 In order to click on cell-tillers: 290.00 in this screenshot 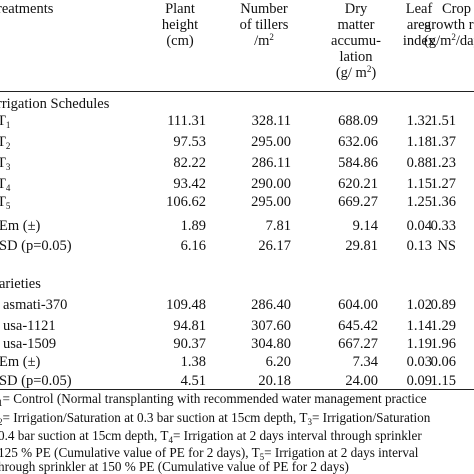, I will do `click(271, 184)`.